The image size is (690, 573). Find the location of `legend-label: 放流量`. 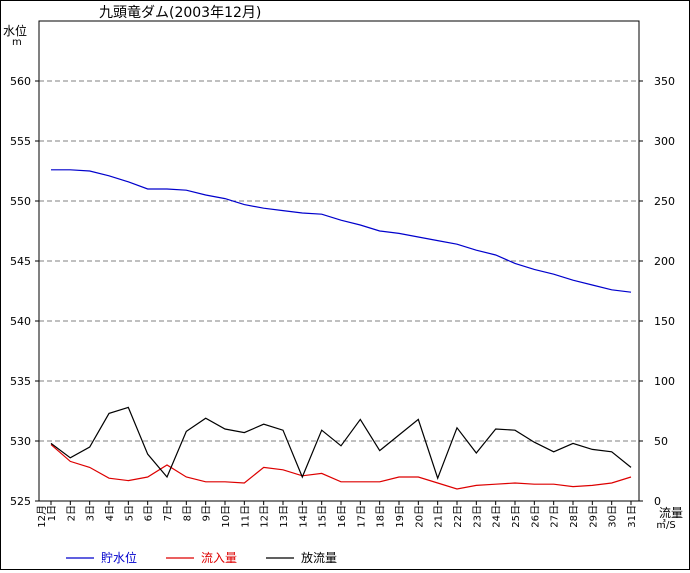

legend-label: 放流量 is located at coordinates (319, 557).